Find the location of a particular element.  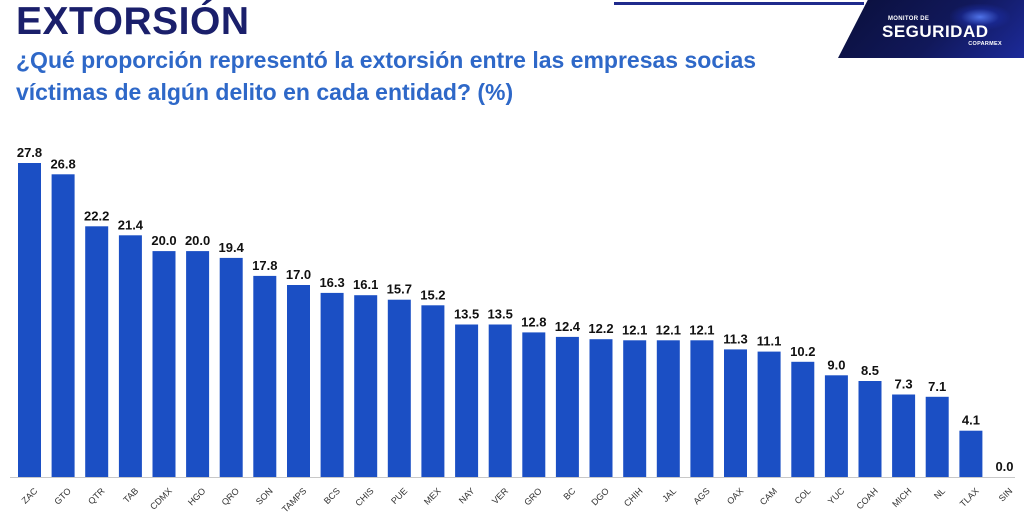

x-tick-label: HGO is located at coordinates (197, 497).